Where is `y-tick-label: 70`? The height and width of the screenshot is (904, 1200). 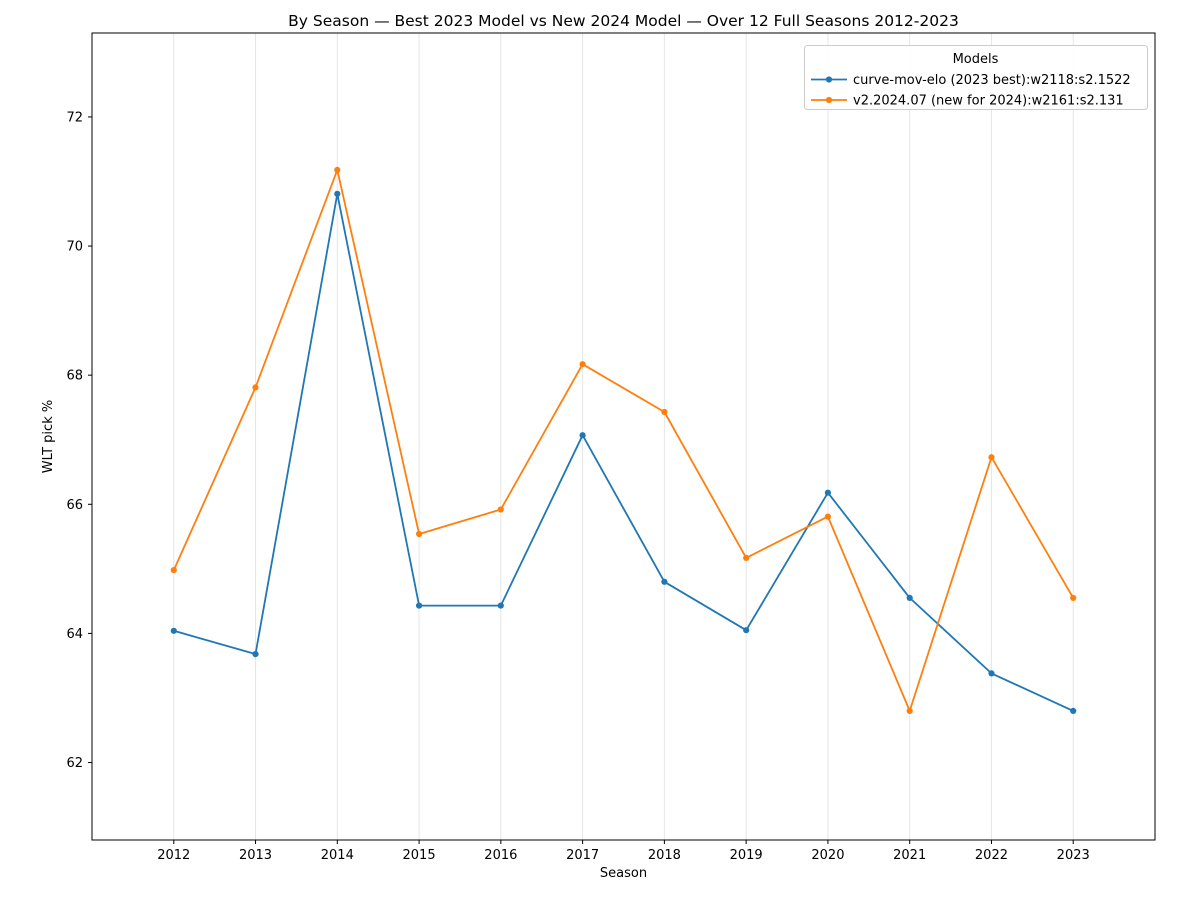 y-tick-label: 70 is located at coordinates (74, 247).